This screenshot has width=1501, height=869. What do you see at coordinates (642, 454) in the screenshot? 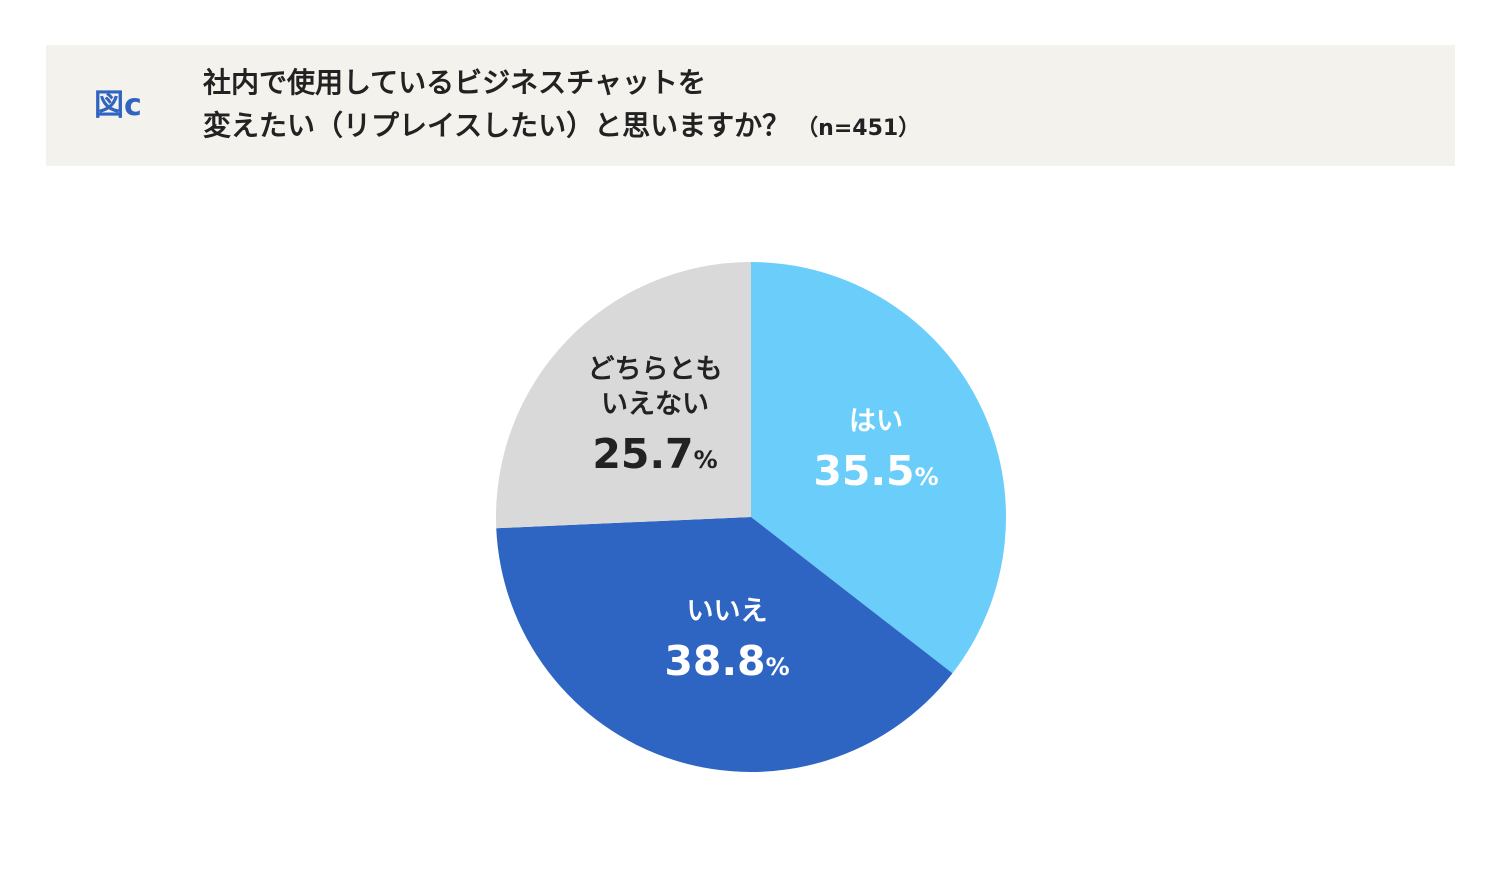
I see `slice-value-number: 25.7` at bounding box center [642, 454].